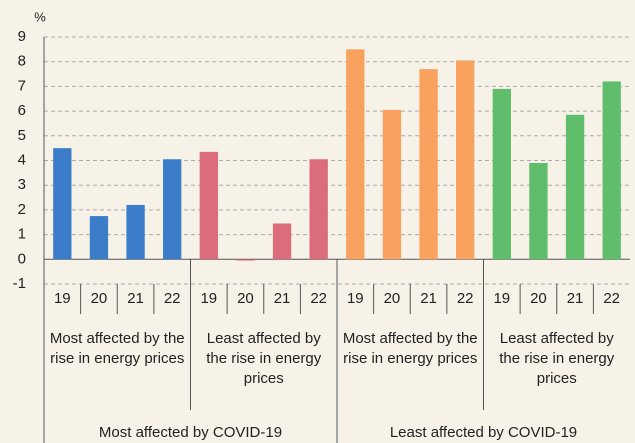  What do you see at coordinates (40, 16) in the screenshot?
I see `y-axis-label: %` at bounding box center [40, 16].